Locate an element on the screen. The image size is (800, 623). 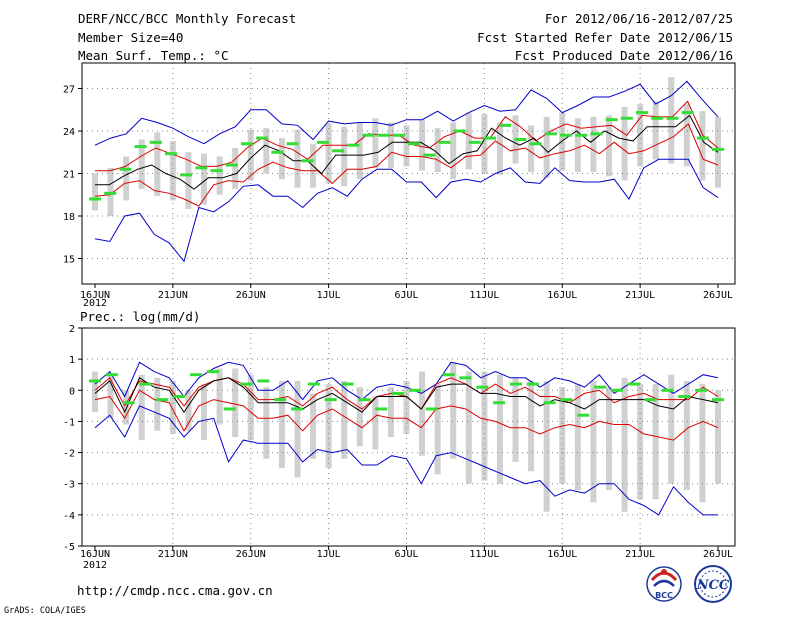
produced-date: Fcst Produced Date 2012/06/16 is located at coordinates (624, 55).